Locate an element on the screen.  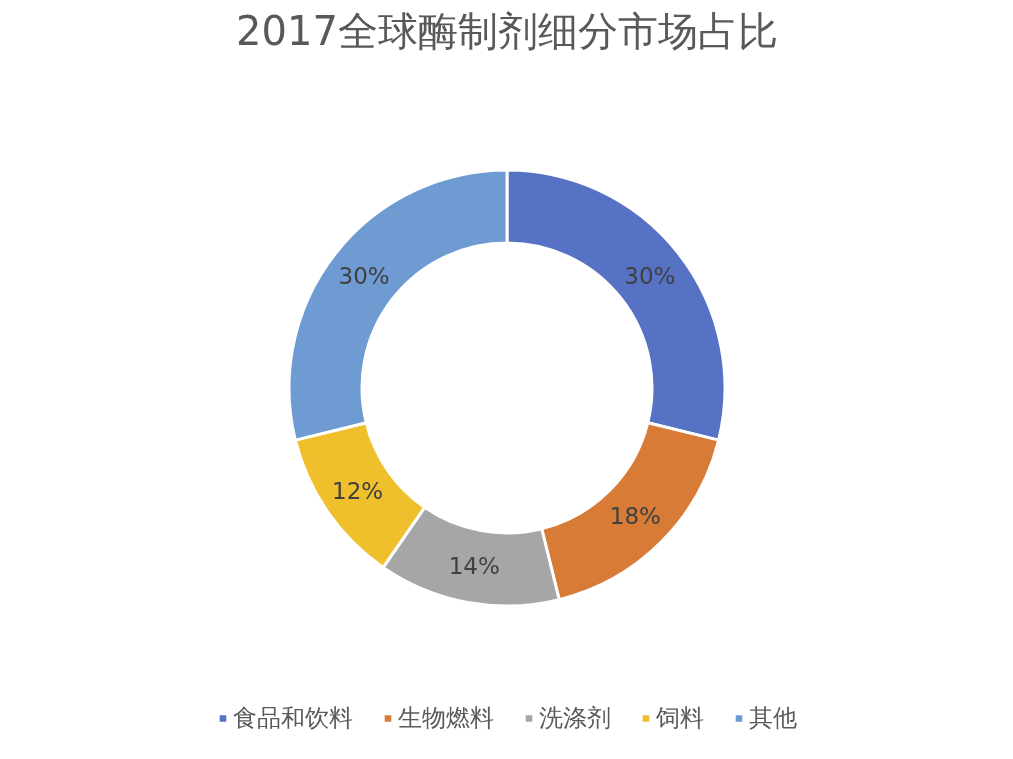
legend-label: 其他 is located at coordinates (773, 718).